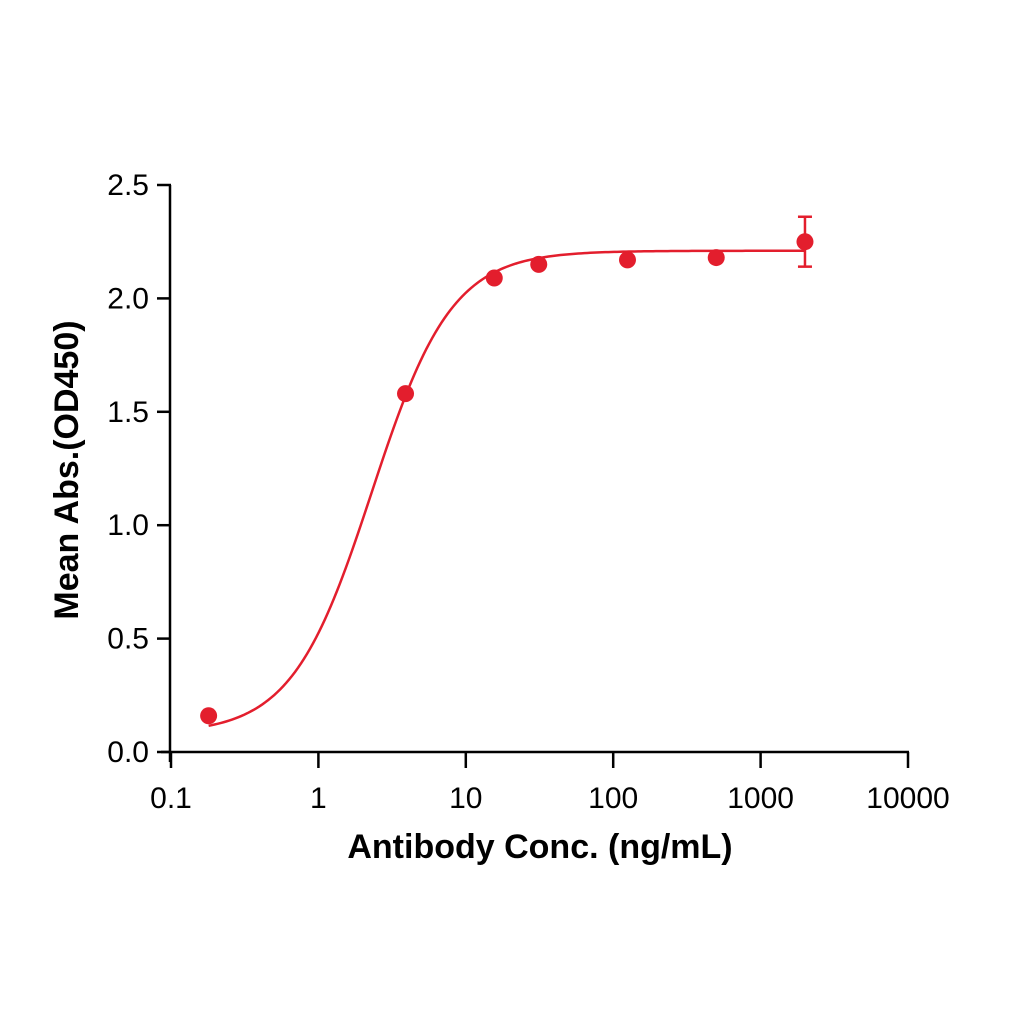 This screenshot has height=1024, width=1024. What do you see at coordinates (760, 798) in the screenshot?
I see `x-tick-label: 1000` at bounding box center [760, 798].